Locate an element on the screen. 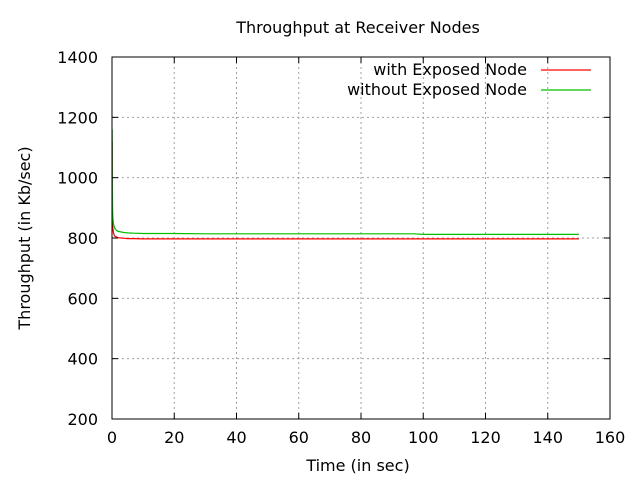 The height and width of the screenshot is (480, 640). x-tick-label: 40 is located at coordinates (236, 437).